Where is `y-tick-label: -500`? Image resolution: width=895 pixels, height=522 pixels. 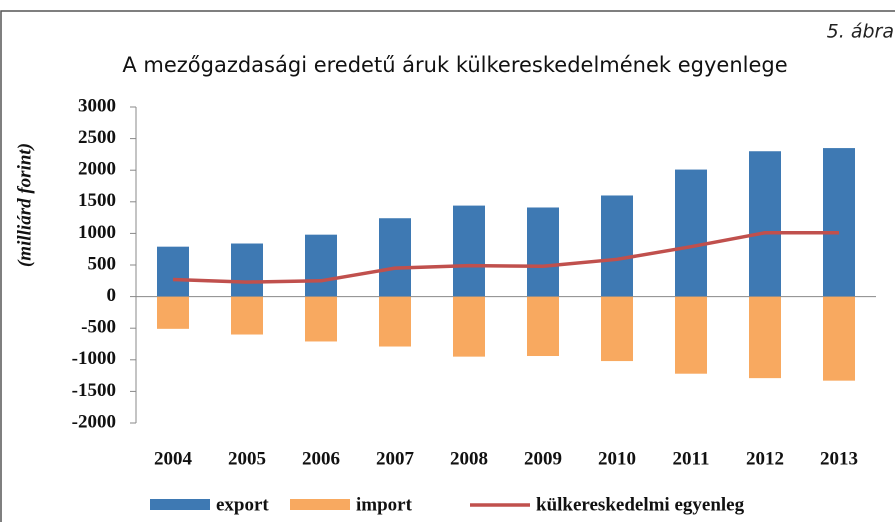 y-tick-label: -500 is located at coordinates (98, 327).